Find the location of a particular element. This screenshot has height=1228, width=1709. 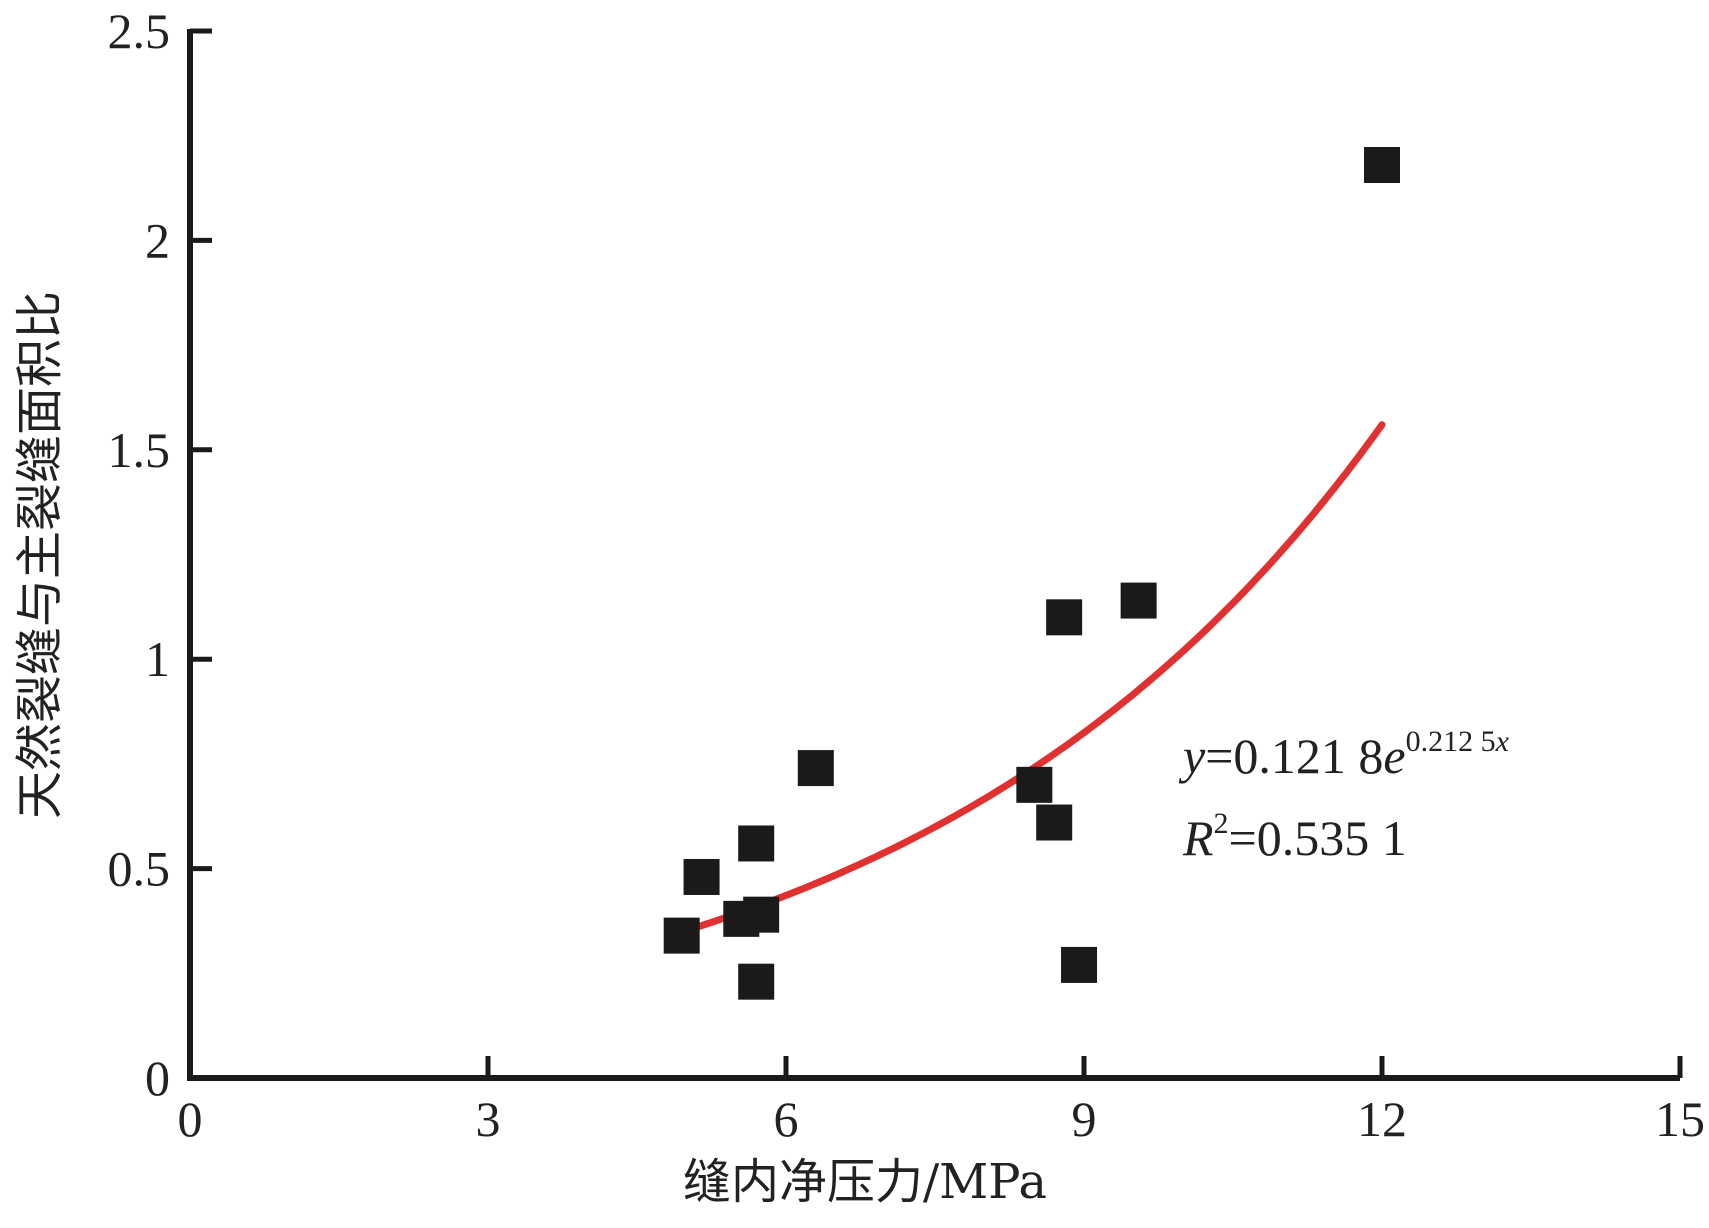

x-tick-label: 6 is located at coordinates (786, 1119).